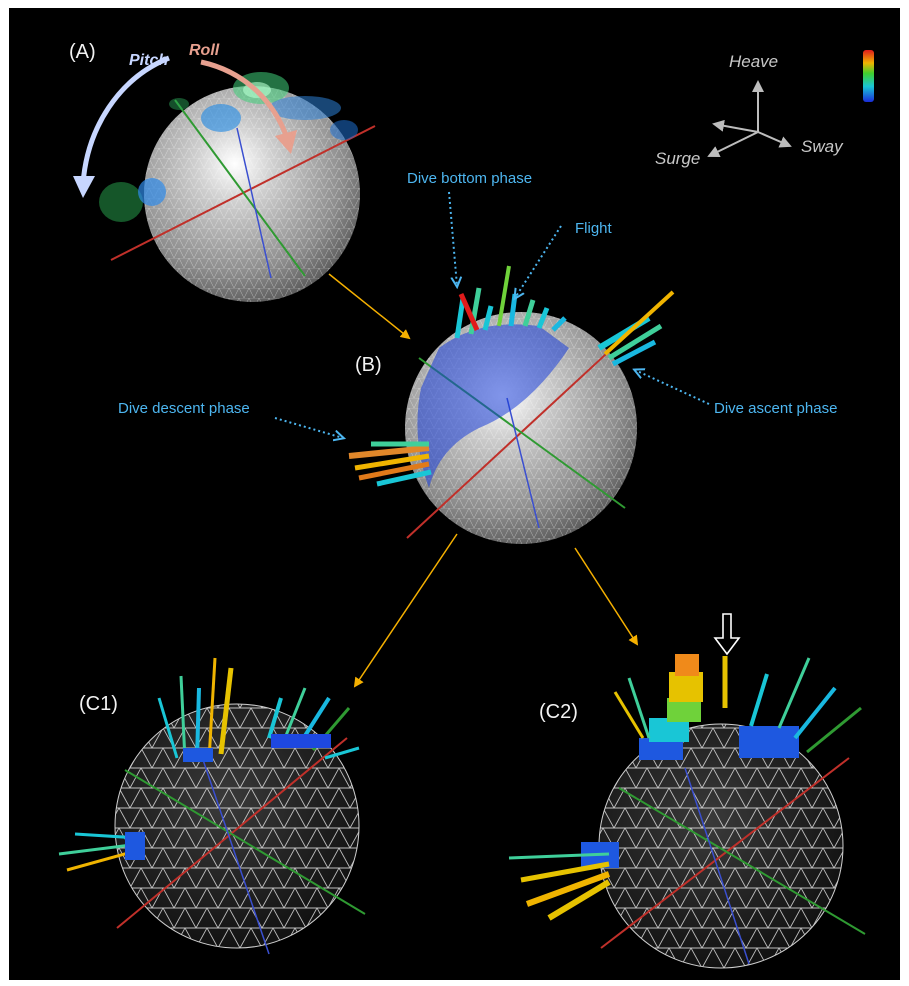 The height and width of the screenshot is (986, 909). What do you see at coordinates (101, 852) in the screenshot?
I see `sphere-c1-bars-left` at bounding box center [101, 852].